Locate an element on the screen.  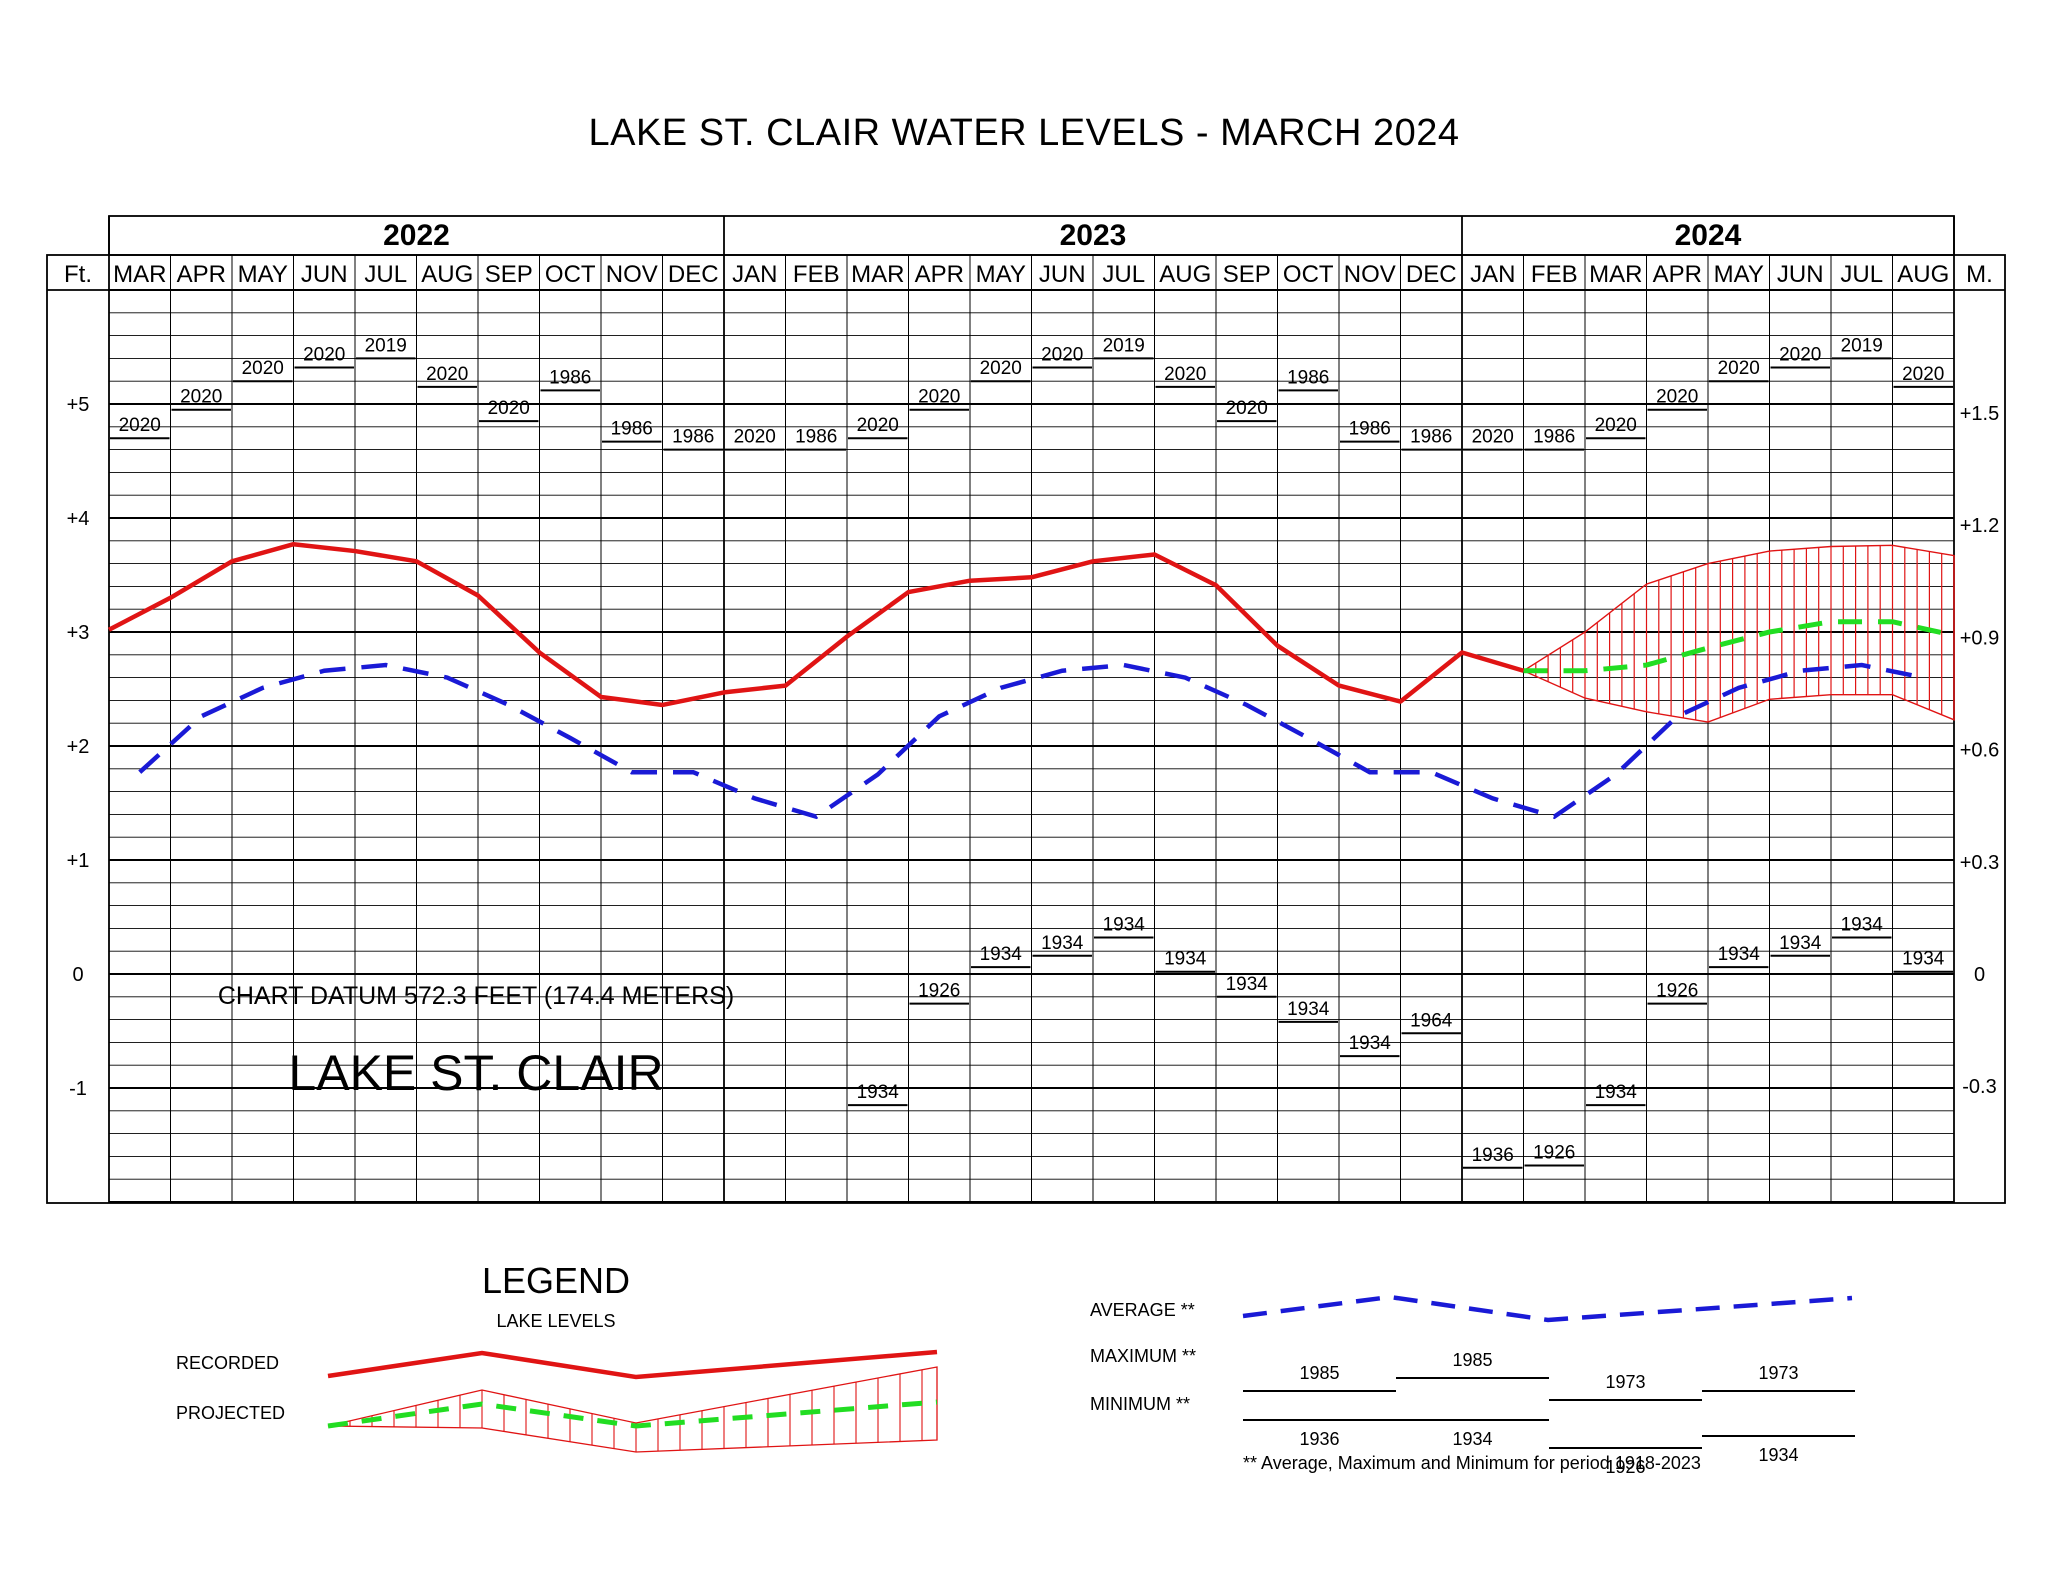
right-unit-label: M. is located at coordinates (1979, 274).